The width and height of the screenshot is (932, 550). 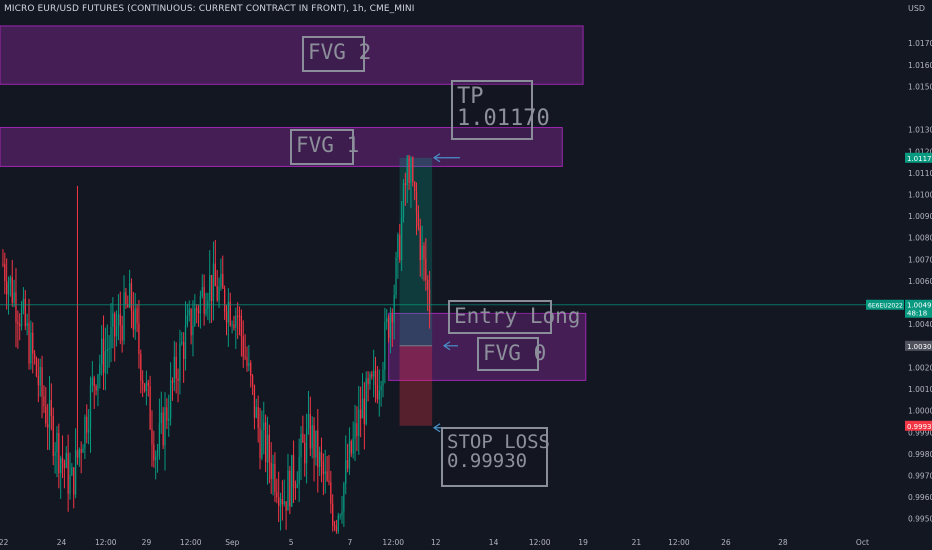 What do you see at coordinates (62, 542) in the screenshot?
I see `time-tick-label: 24` at bounding box center [62, 542].